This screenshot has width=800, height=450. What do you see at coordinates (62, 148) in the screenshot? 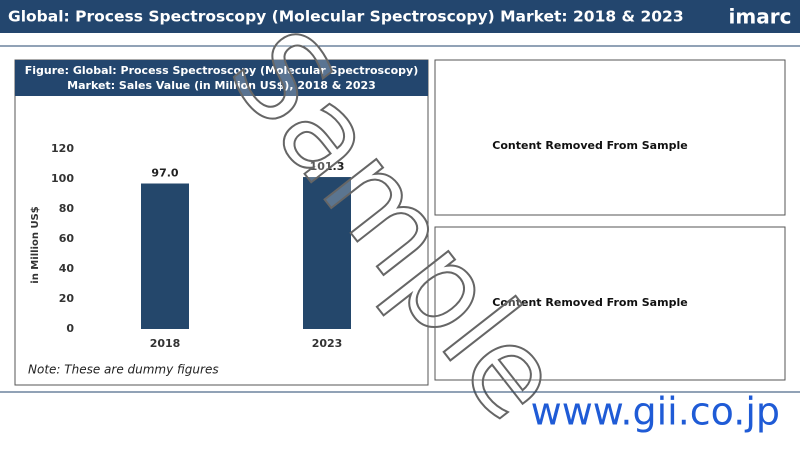
I see `y-tick-label: 120` at bounding box center [62, 148].